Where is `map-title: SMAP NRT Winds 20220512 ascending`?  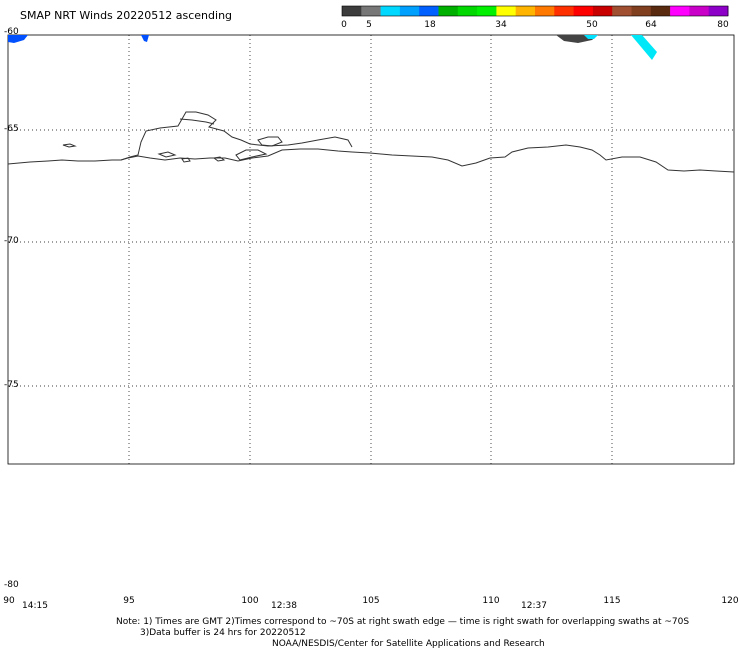
map-title: SMAP NRT Winds 20220512 ascending is located at coordinates (126, 15).